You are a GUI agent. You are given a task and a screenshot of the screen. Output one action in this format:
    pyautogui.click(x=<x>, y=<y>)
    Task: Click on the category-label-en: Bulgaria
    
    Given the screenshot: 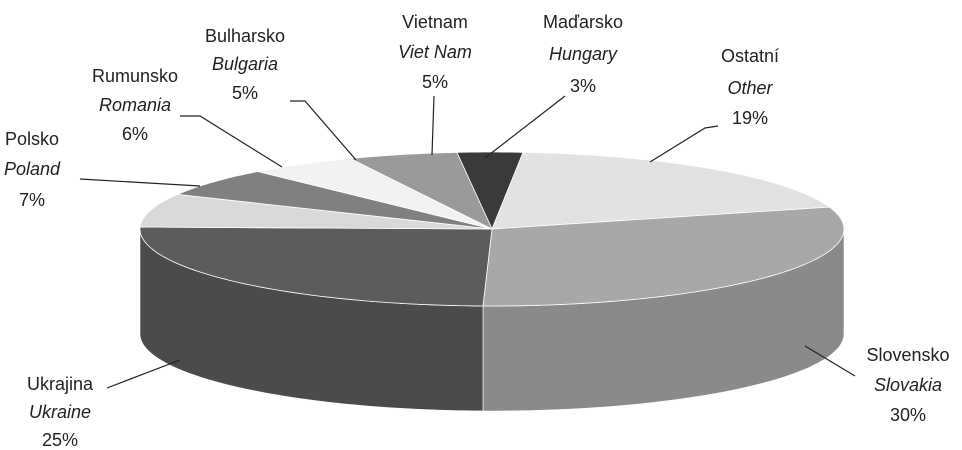 What is the action you would take?
    pyautogui.click(x=245, y=64)
    